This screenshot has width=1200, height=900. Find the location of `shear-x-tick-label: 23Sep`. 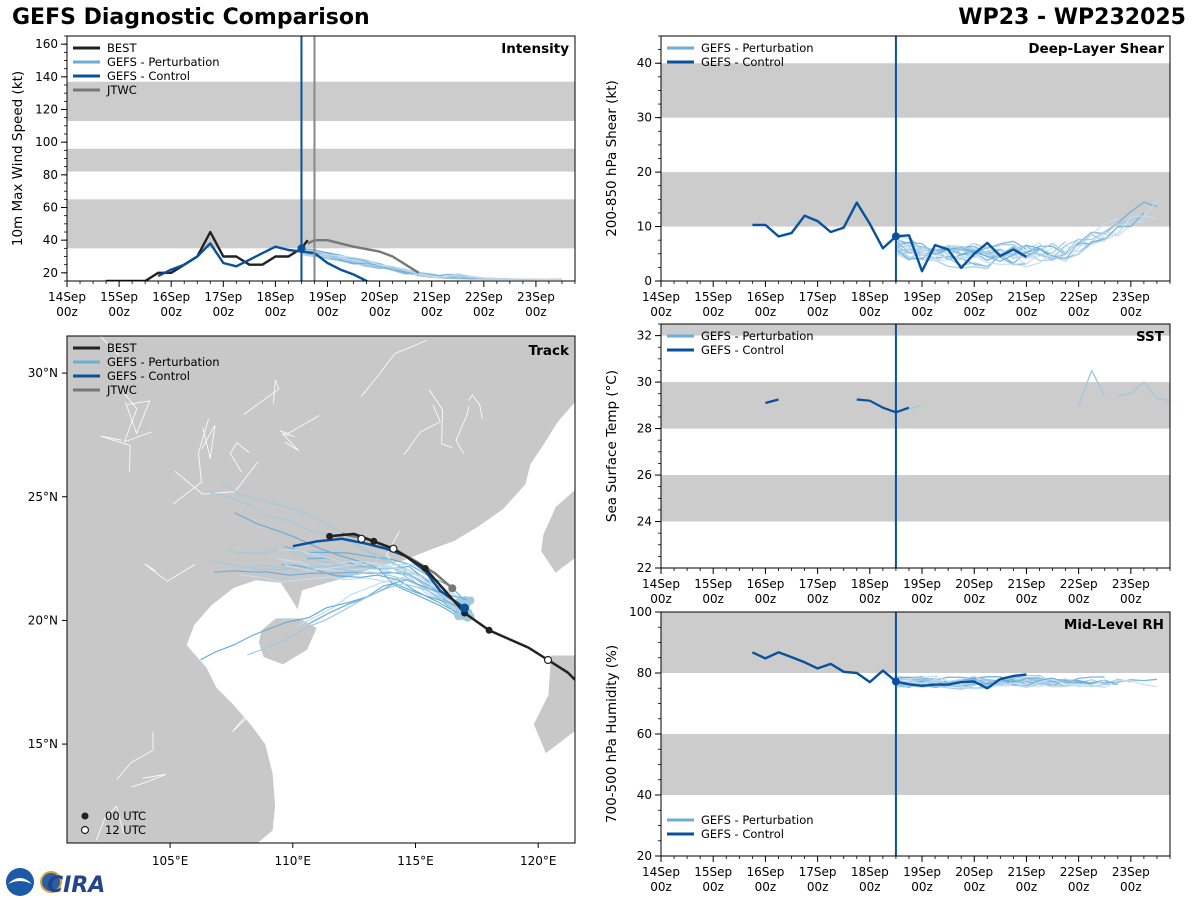

shear-x-tick-label: 23Sep is located at coordinates (1131, 297).